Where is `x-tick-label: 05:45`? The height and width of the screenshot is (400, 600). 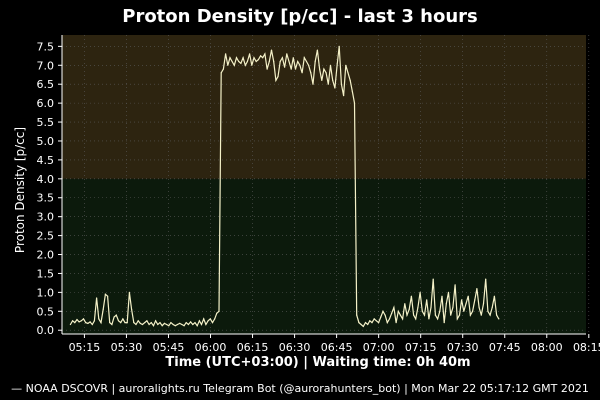
x-tick-label: 05:45 is located at coordinates (169, 347).